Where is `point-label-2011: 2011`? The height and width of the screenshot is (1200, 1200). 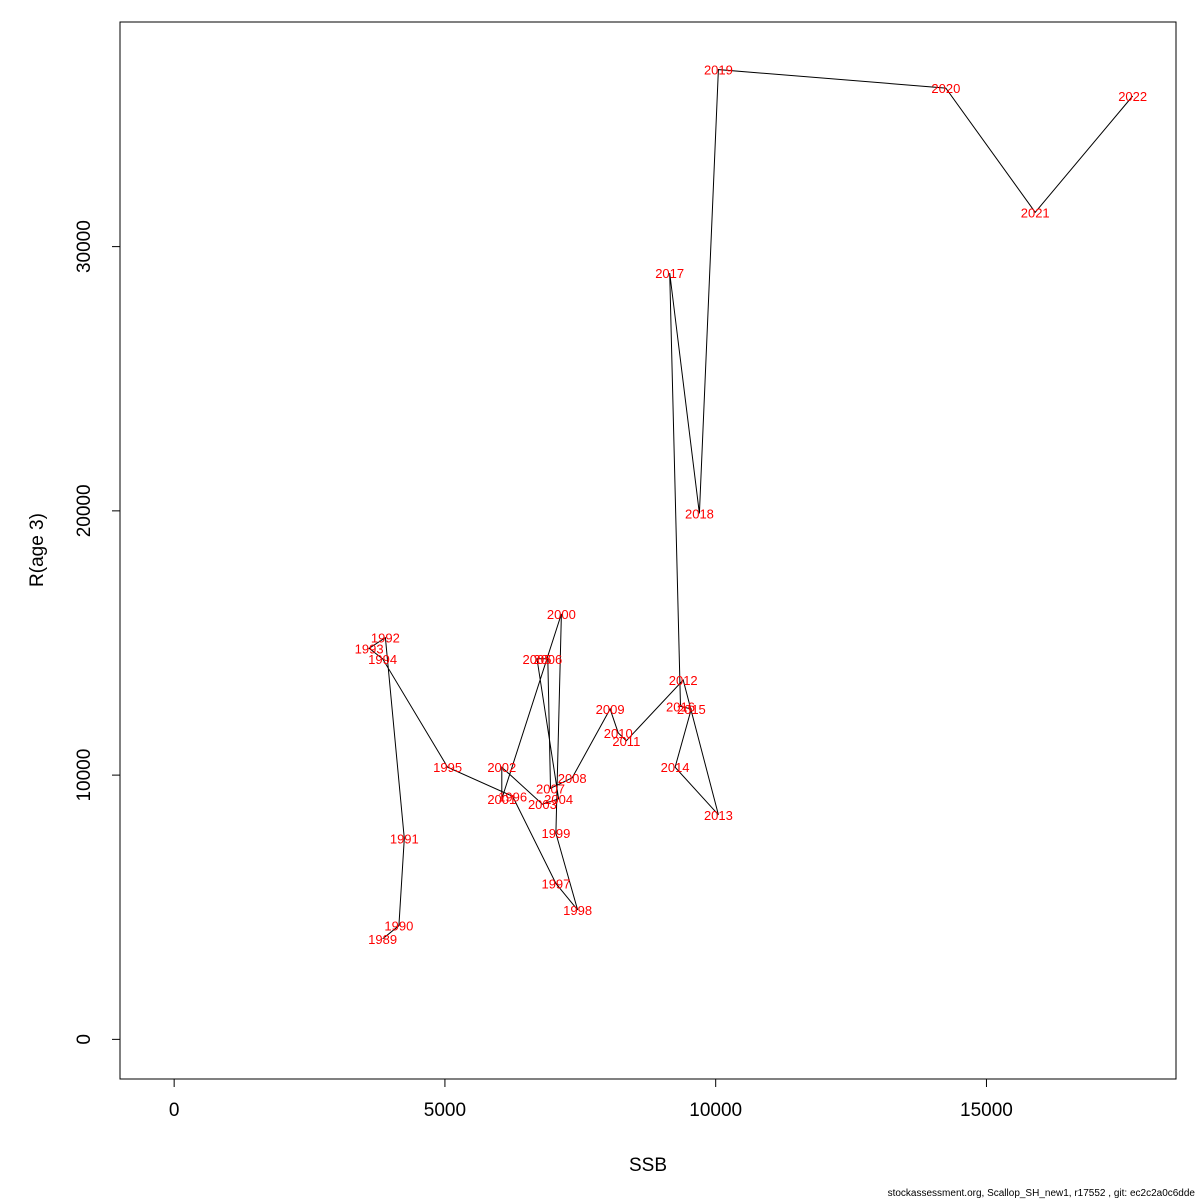
point-label-2011: 2011 is located at coordinates (626, 741).